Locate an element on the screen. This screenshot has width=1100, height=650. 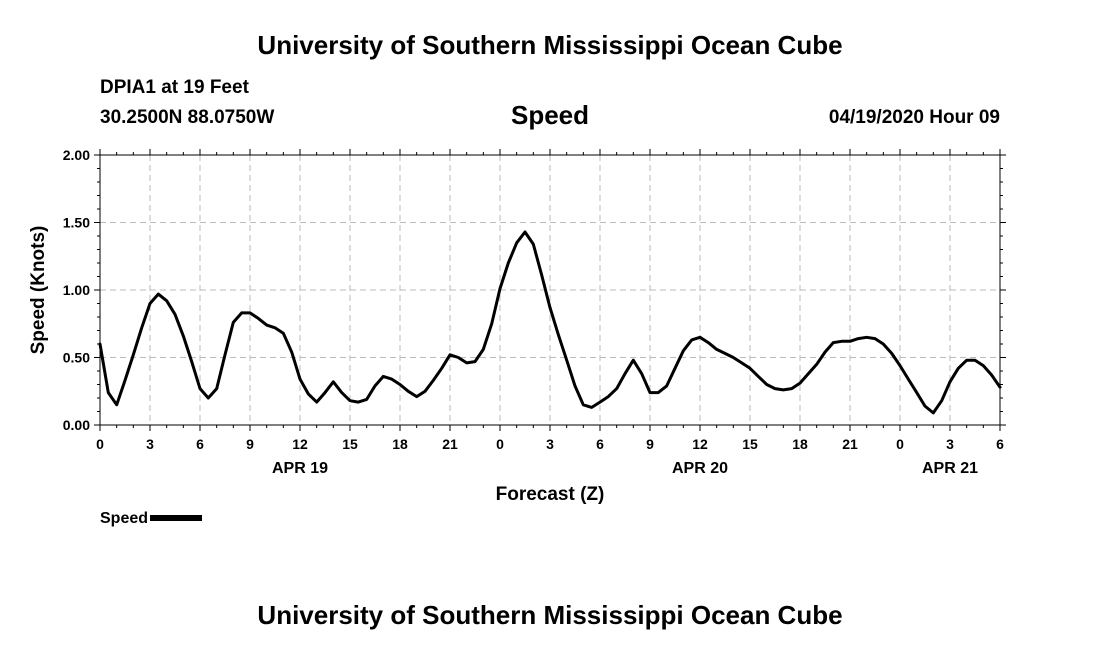
x-tick-labels: 0 3 6 9 12 15 18 21 0 3 6 9 12 15 18 21 0 3 6 is located at coordinates (550, 444).